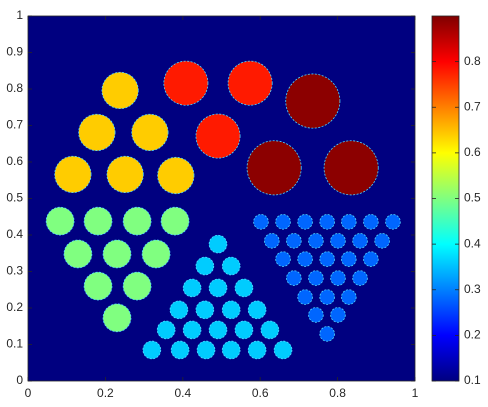 Image resolution: width=488 pixels, height=407 pixels. I want to click on y-tick-label: 0.4, so click(14, 234).